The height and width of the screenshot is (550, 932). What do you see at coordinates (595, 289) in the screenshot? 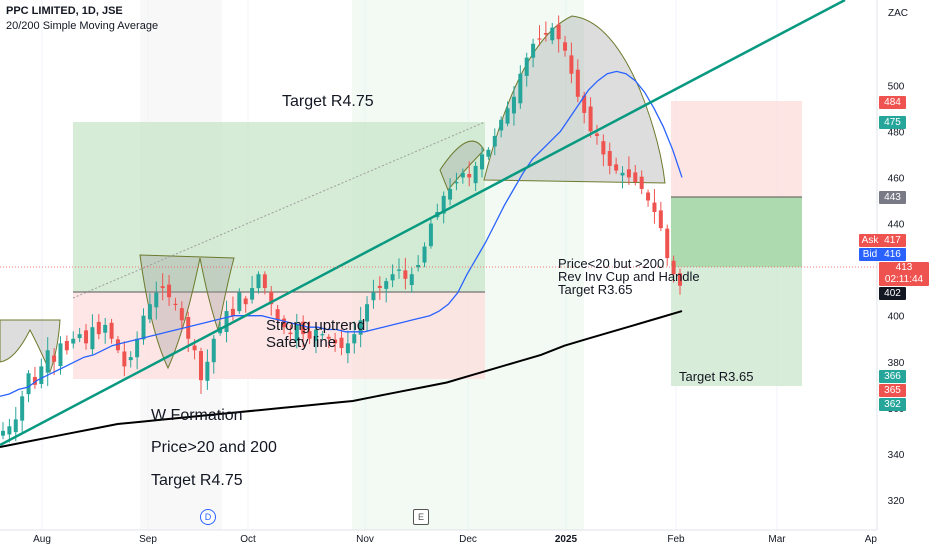
I see `annotation-rev-line3: Target R3.65` at bounding box center [595, 289].